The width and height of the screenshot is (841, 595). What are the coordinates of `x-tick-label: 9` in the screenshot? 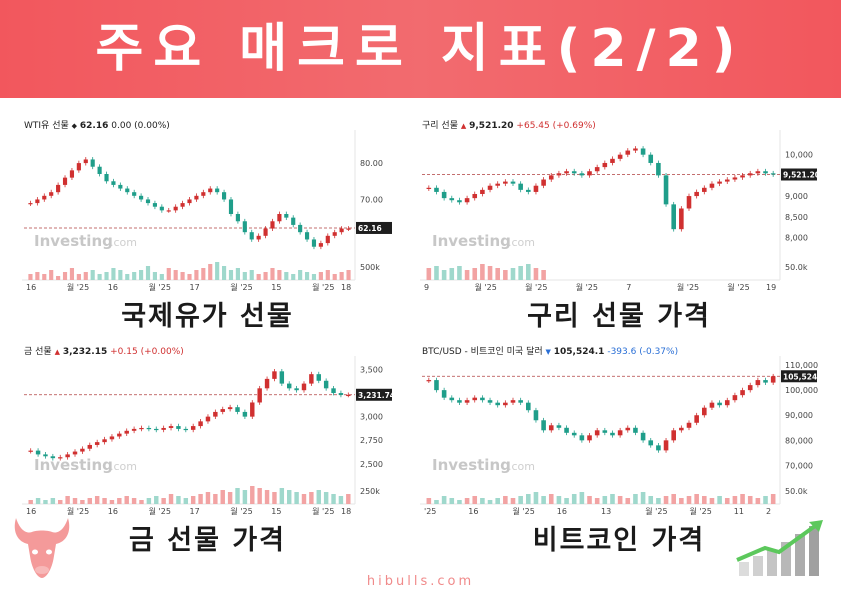 It's located at (426, 287).